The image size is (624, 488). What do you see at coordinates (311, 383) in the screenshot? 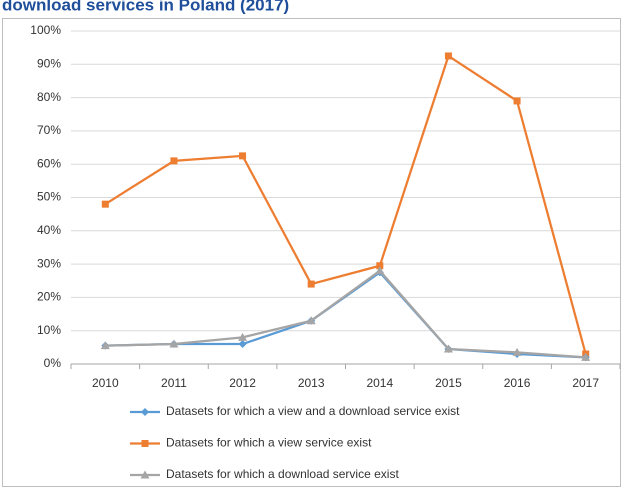
I see `x-tick-label: 2013` at bounding box center [311, 383].